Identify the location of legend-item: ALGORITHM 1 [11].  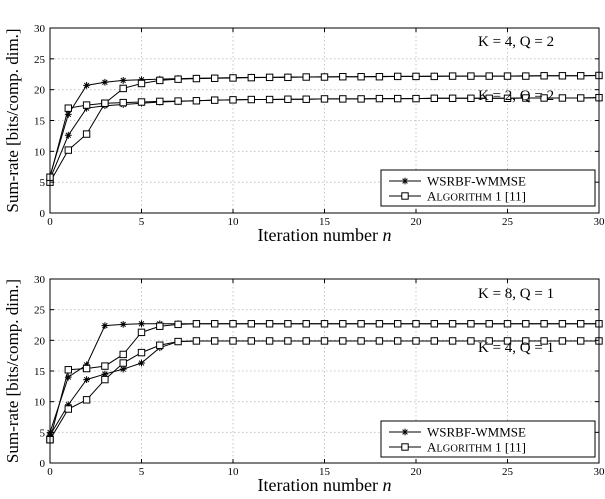
(457, 196).